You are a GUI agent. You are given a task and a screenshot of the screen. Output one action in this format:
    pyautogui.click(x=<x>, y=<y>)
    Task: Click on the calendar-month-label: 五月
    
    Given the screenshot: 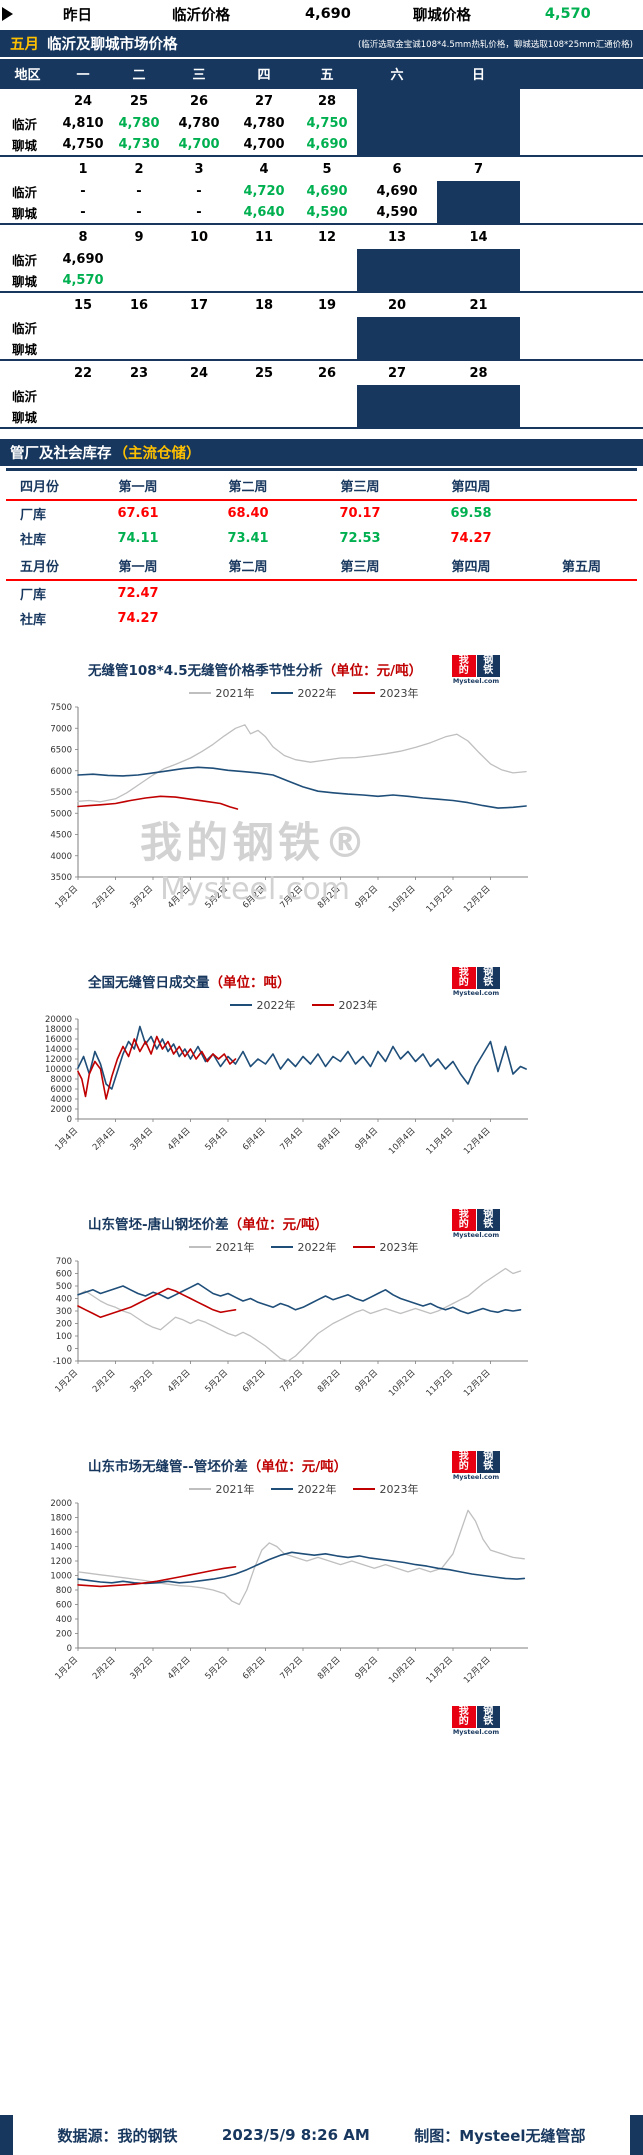 What is the action you would take?
    pyautogui.click(x=24, y=45)
    